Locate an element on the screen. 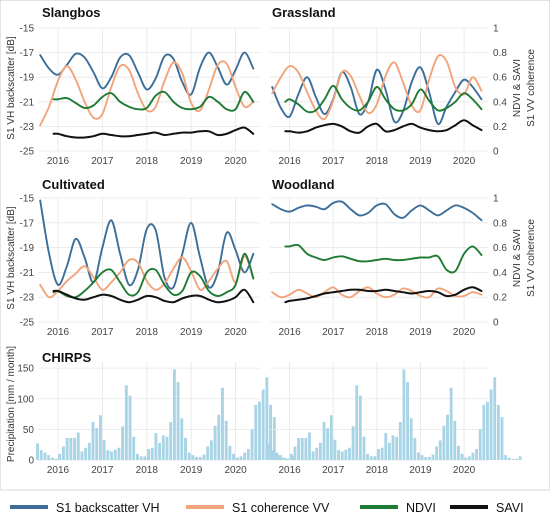  legend-swatch-ndvi is located at coordinates (379, 507).